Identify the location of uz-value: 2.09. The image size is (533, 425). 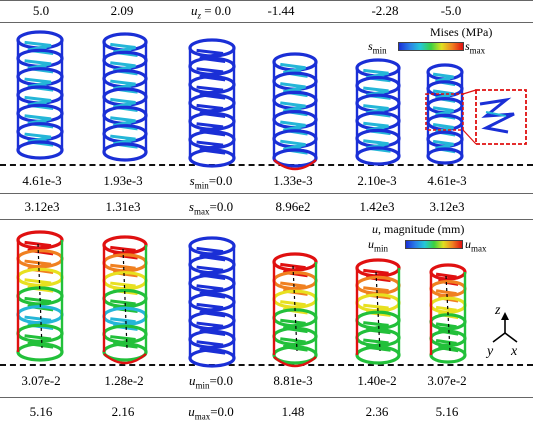
(122, 10).